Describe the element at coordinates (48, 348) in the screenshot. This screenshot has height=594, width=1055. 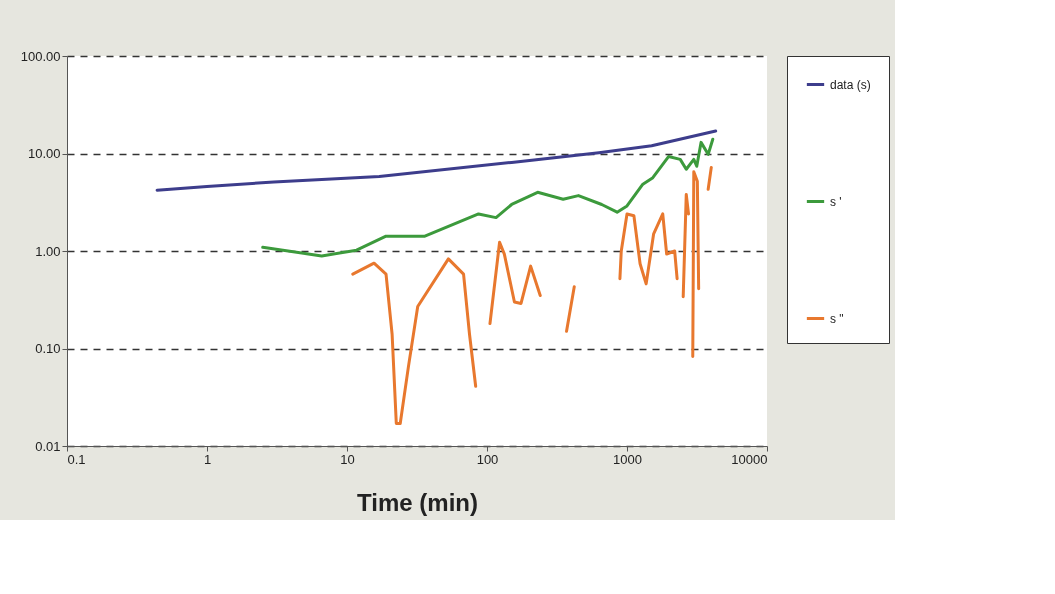
I see `y-tick-label: 0.10` at that location.